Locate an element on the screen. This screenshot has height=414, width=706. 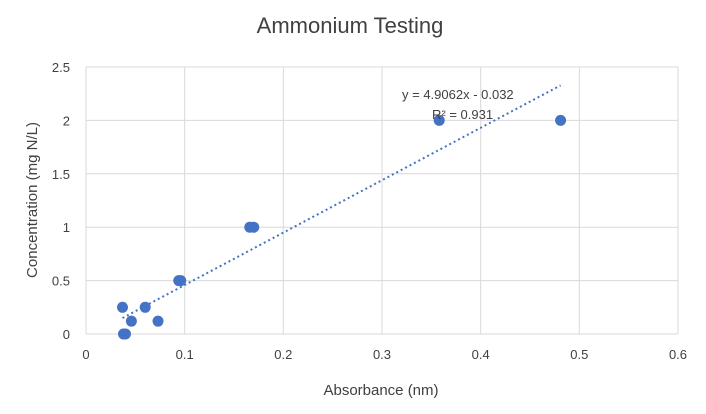
y-tick-label: 1.5 is located at coordinates (61, 174).